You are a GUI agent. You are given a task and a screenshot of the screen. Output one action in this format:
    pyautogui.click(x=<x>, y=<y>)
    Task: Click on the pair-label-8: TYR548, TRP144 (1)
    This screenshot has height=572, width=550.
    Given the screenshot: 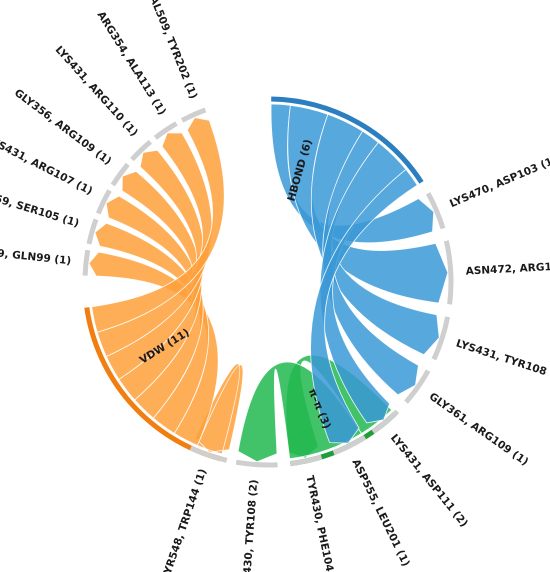 What is the action you would take?
    pyautogui.click(x=184, y=519)
    